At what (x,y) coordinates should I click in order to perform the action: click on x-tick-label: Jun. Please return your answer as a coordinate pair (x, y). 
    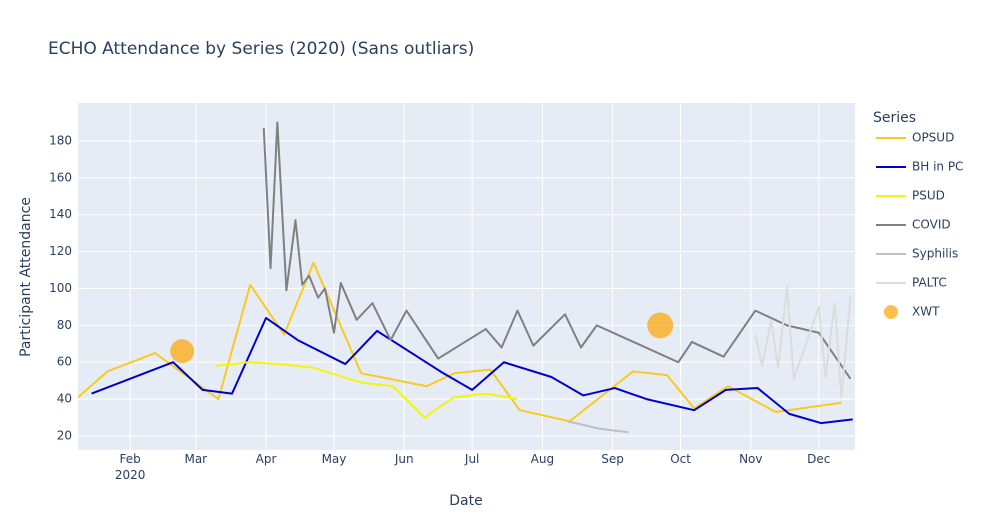
    Looking at the image, I should click on (404, 459).